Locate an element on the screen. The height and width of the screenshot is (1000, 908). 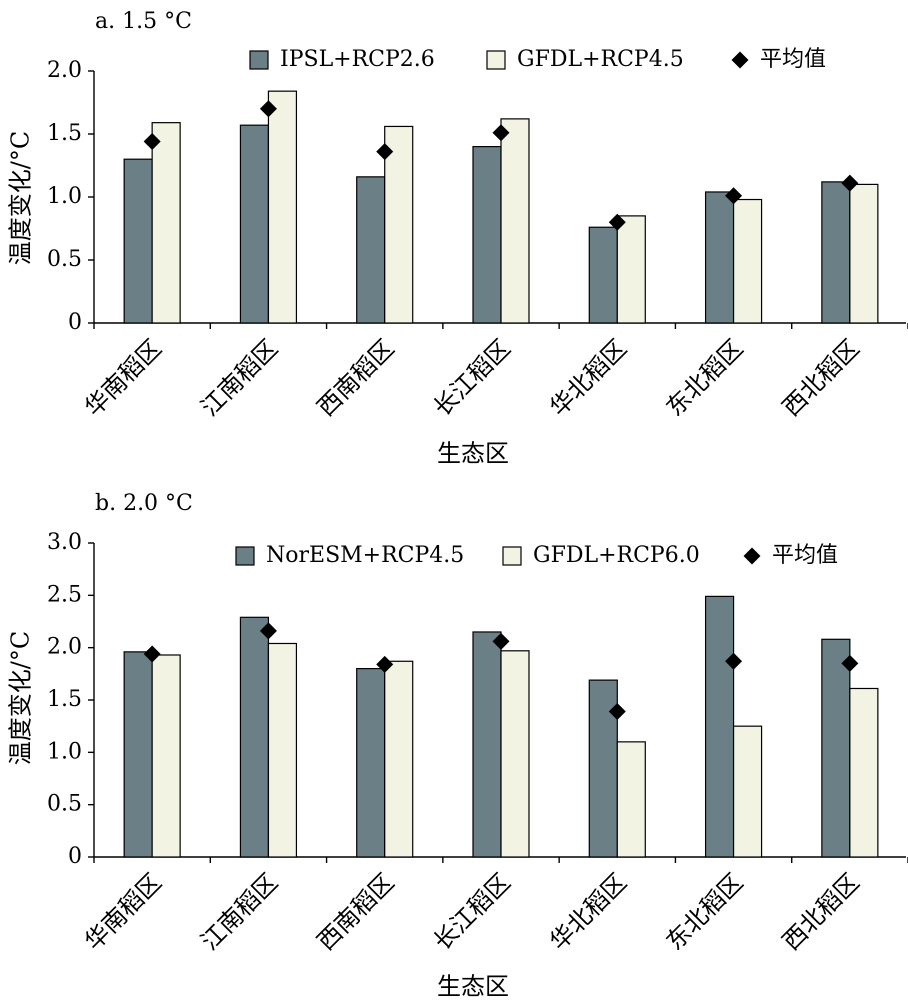
legend-label: IPSL+RCP2.6 is located at coordinates (357, 59).